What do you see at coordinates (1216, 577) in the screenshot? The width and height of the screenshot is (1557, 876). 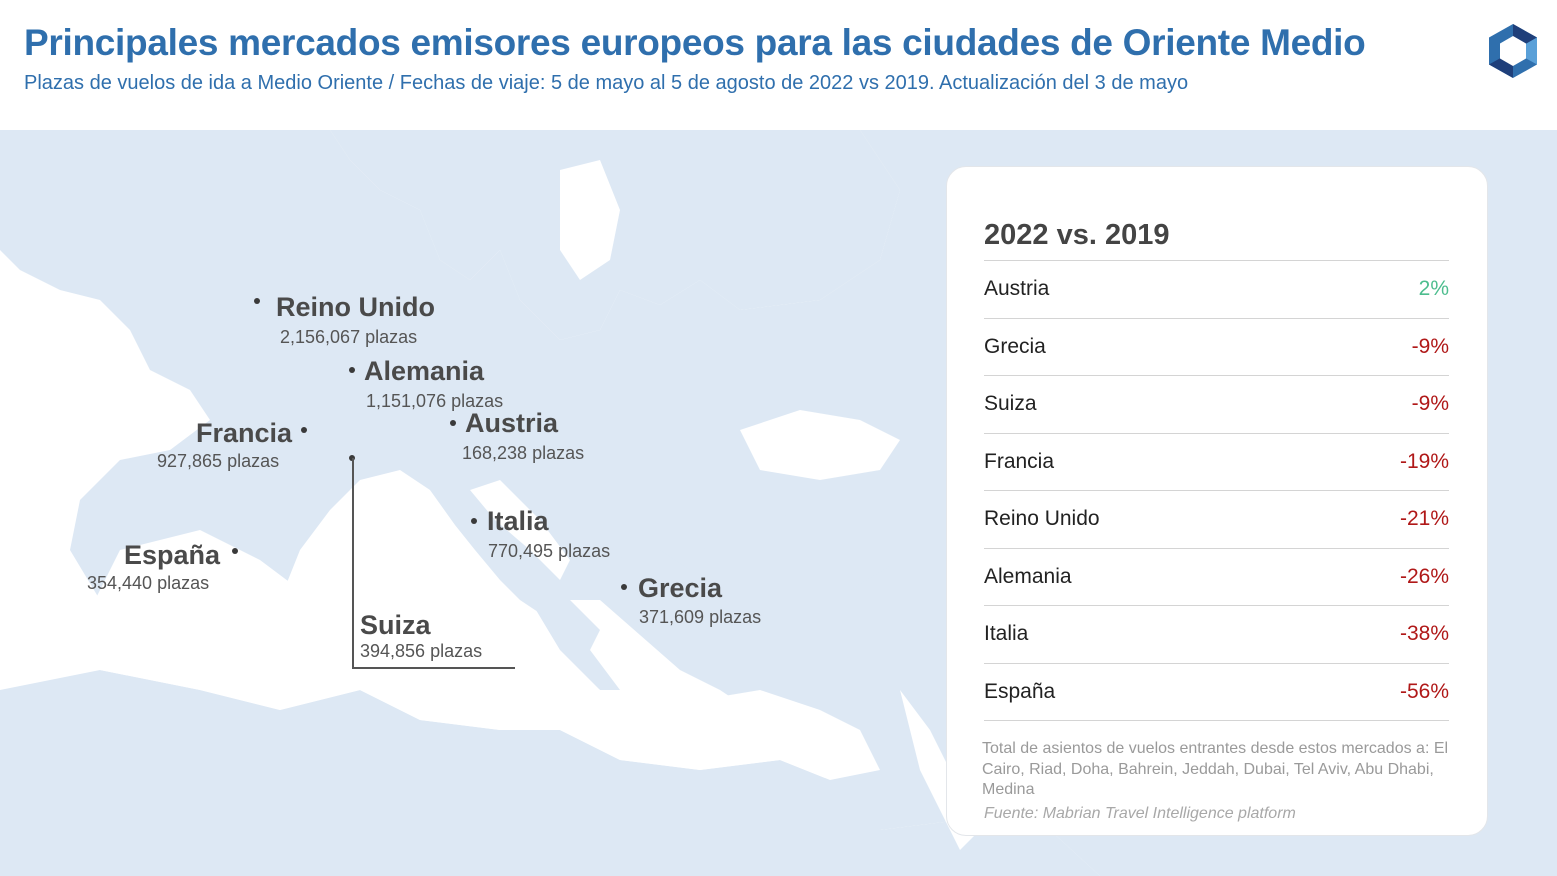 I see `table-row: Alemania -26%` at bounding box center [1216, 577].